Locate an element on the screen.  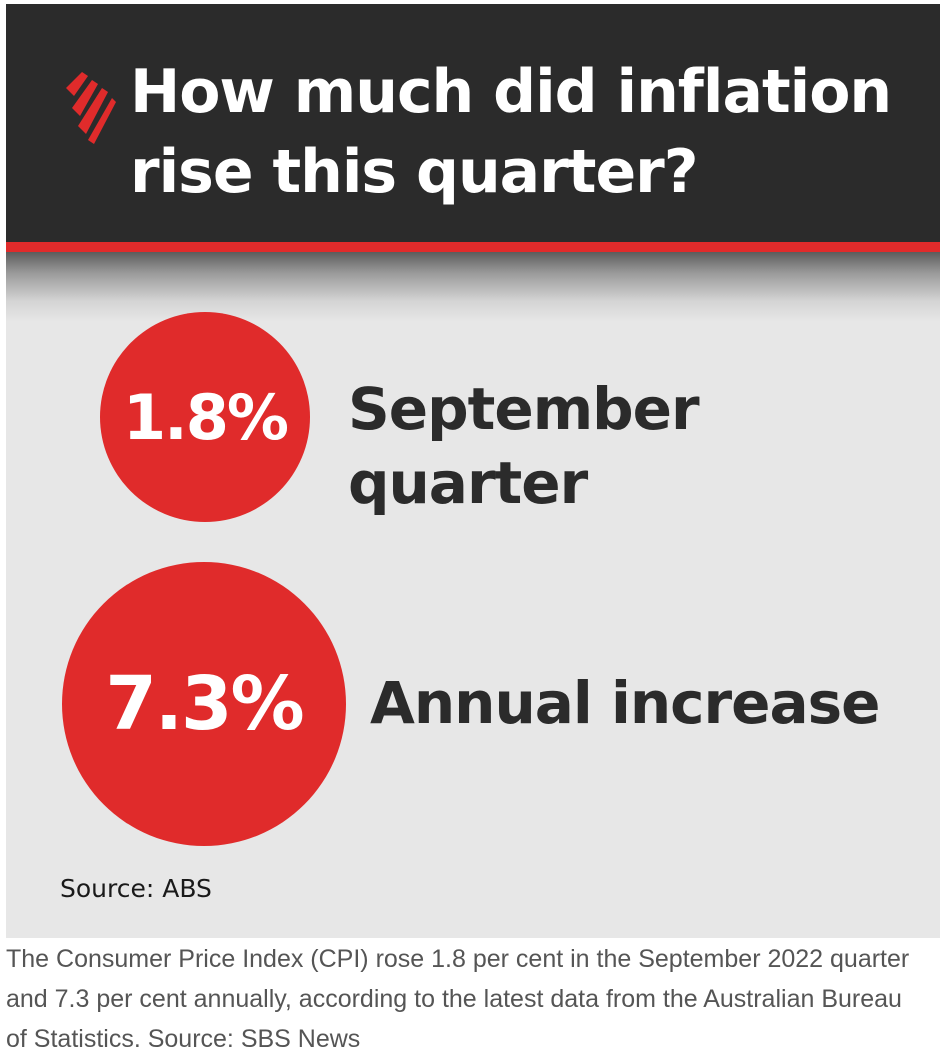
header-divider is located at coordinates (473, 247).